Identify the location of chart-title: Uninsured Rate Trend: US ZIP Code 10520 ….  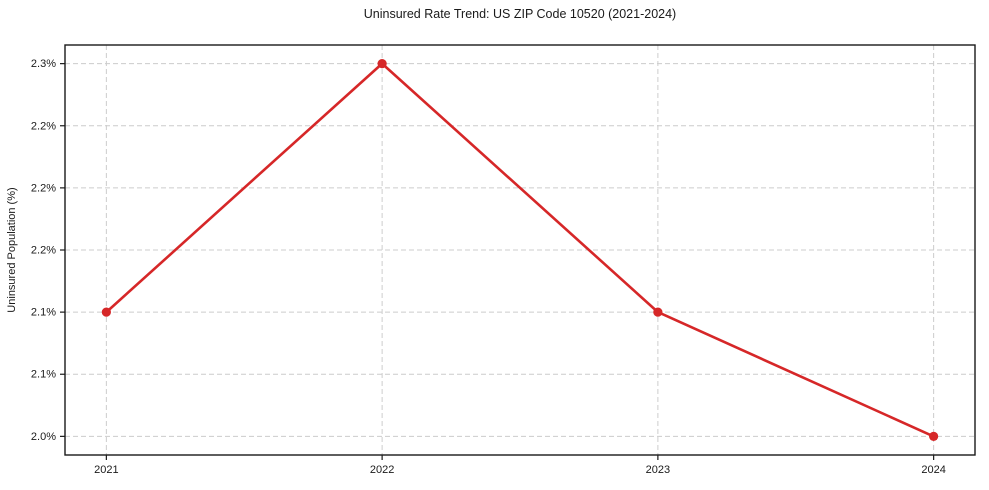
(520, 14).